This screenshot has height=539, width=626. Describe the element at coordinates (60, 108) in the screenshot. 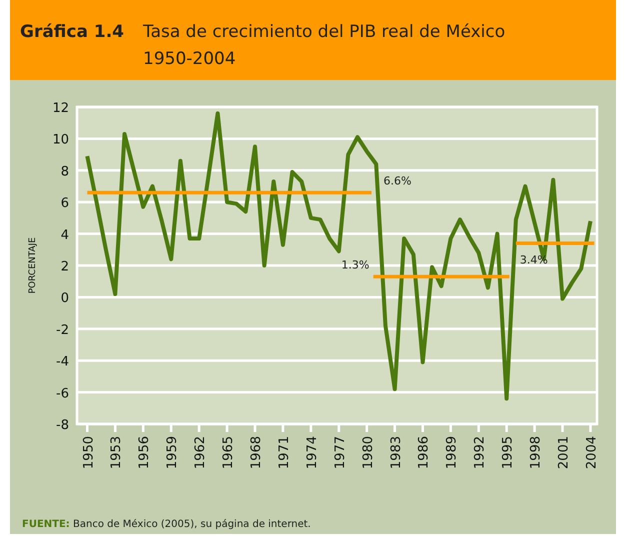

I see `y-tick-label: 12` at that location.